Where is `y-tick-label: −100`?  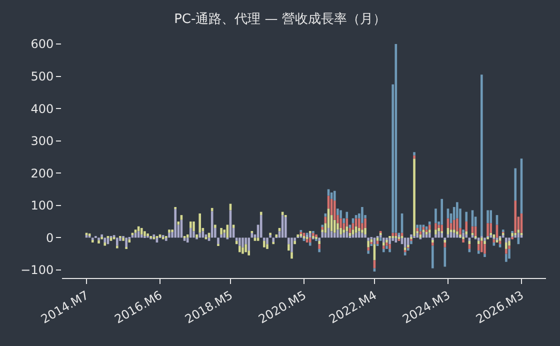 y-tick-label: −100 is located at coordinates (37, 270).